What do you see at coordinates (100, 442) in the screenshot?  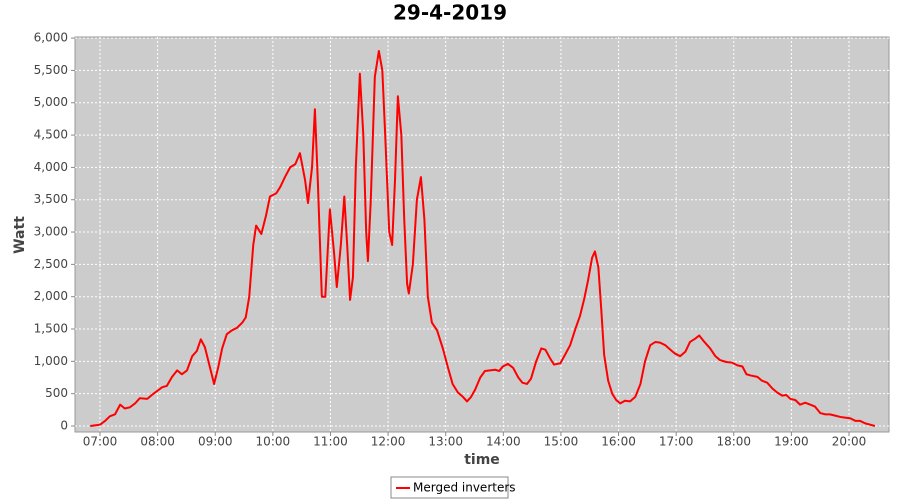 I see `x-tick-label: 07:00` at bounding box center [100, 442].